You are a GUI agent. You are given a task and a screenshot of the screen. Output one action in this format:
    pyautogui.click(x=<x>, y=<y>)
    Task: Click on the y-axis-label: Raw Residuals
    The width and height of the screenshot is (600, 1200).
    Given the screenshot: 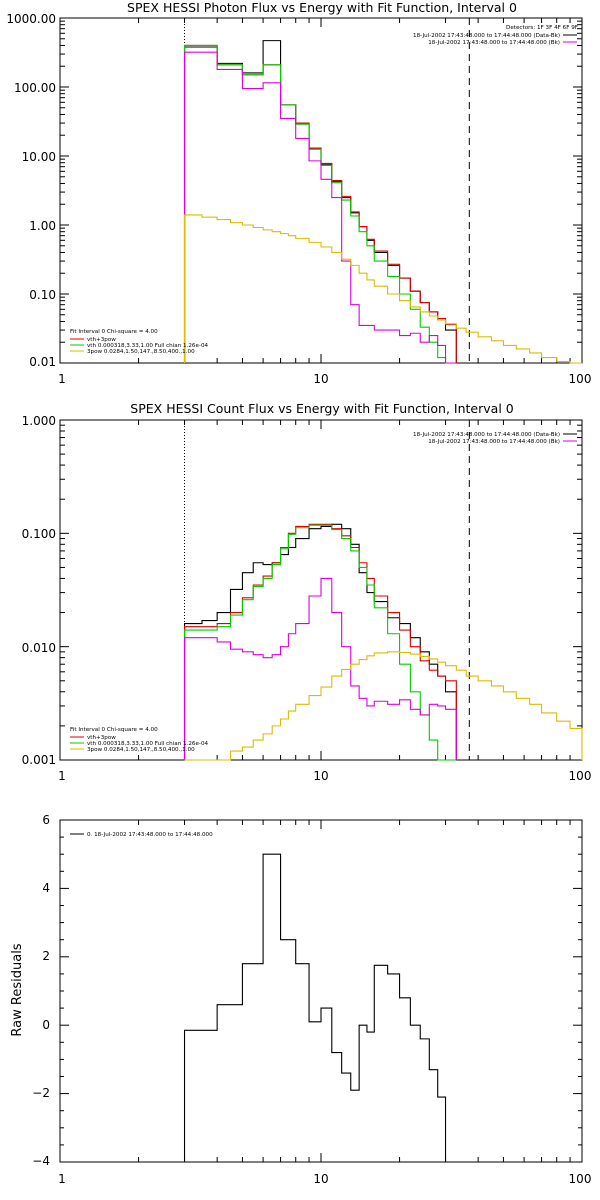 What is the action you would take?
    pyautogui.click(x=17, y=989)
    